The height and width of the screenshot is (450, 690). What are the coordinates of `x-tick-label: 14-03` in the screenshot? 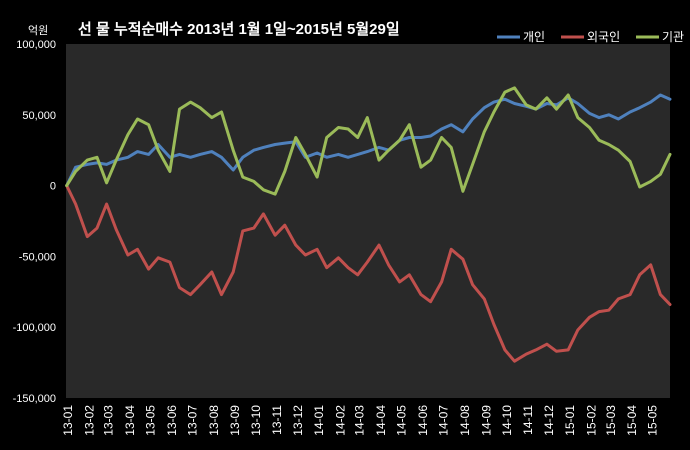 It's located at (360, 420).